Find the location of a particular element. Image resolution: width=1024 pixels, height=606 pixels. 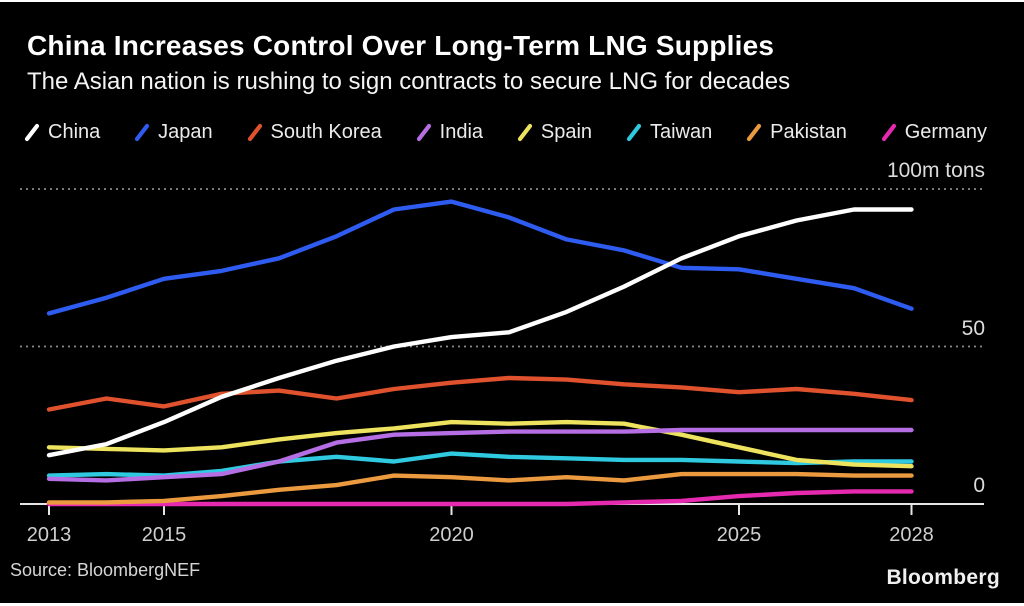

x-tick-label-2020: 2020 is located at coordinates (451, 535).